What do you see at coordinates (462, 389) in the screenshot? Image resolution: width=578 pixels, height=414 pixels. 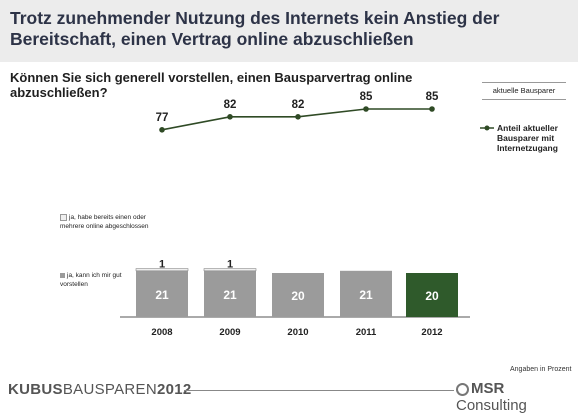 I see `company-logo-mark` at bounding box center [462, 389].